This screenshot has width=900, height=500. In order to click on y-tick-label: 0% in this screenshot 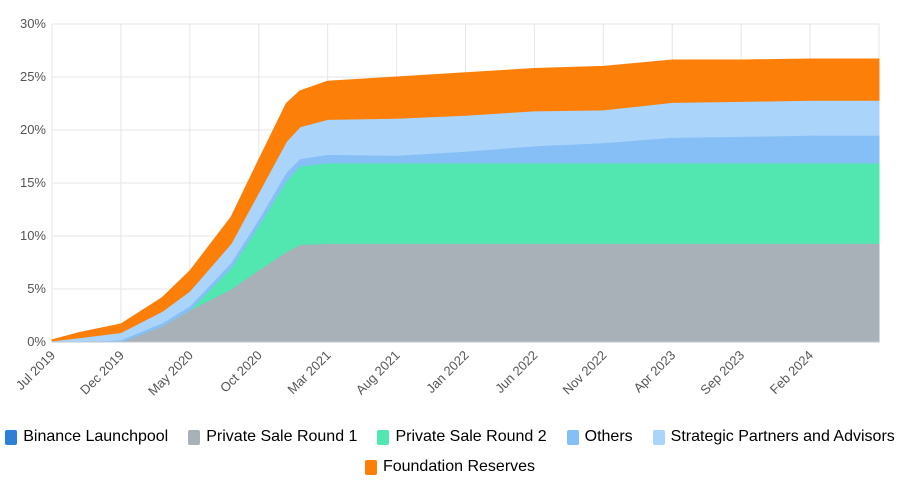, I will do `click(36, 341)`.